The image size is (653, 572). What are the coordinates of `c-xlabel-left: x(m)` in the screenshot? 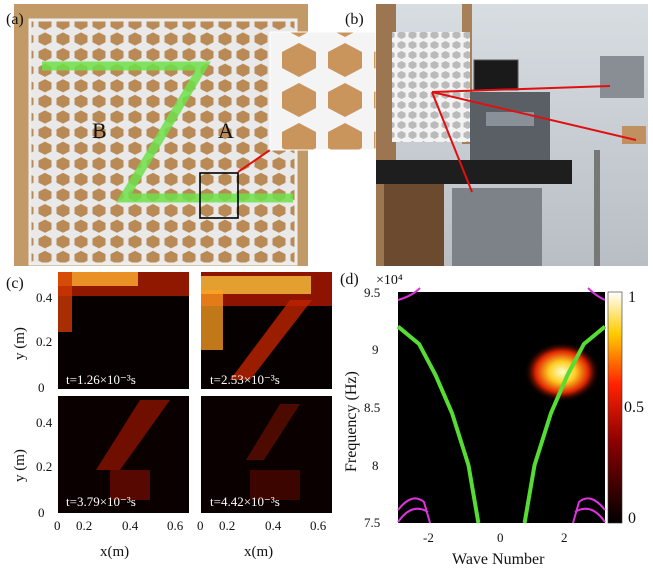 It's located at (114, 552).